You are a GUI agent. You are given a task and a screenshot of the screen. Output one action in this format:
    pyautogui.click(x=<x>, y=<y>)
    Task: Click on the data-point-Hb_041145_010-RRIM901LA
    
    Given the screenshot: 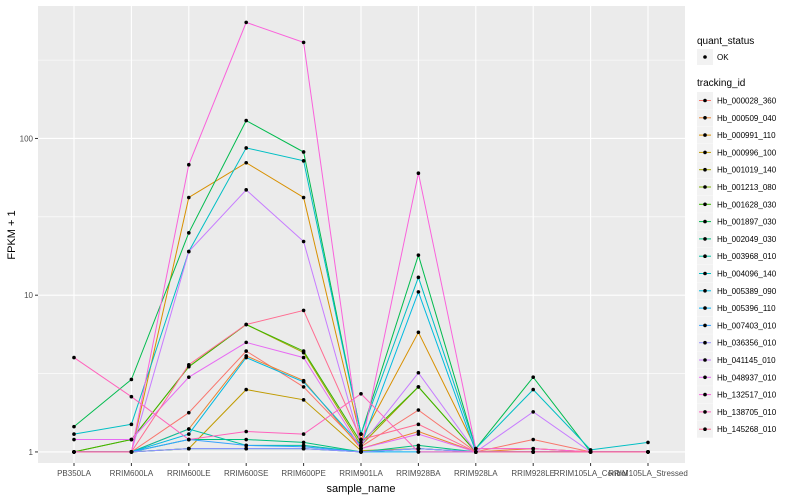 What is the action you would take?
    pyautogui.click(x=361, y=445)
    